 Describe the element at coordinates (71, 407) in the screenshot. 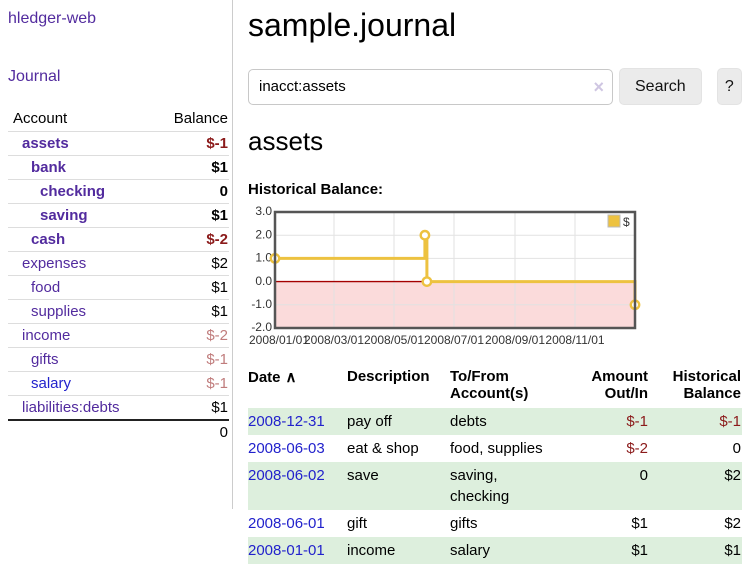

I see `account-link-liabilities-debts: liabilities:debts` at that location.